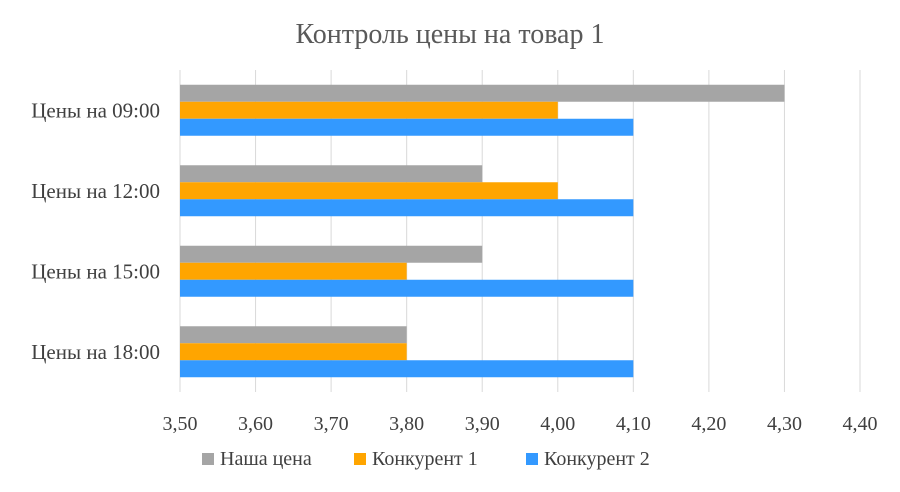 The image size is (900, 492). I want to click on chart-title: Контроль цены на товар 1, so click(450, 34).